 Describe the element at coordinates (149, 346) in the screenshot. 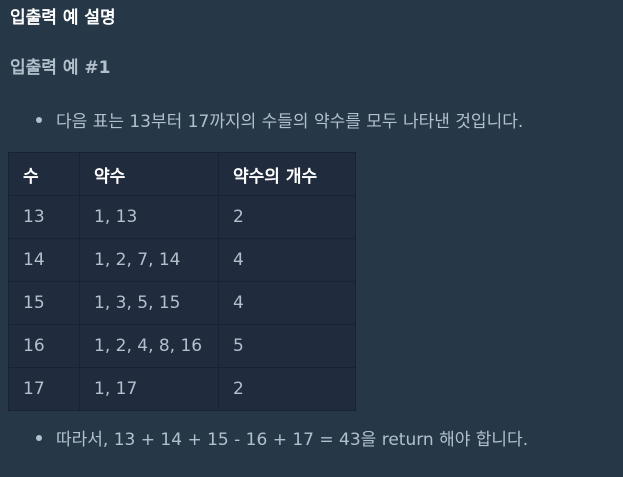

I see `table-cell-divisors: 1, 2, 4, 8, 16` at that location.